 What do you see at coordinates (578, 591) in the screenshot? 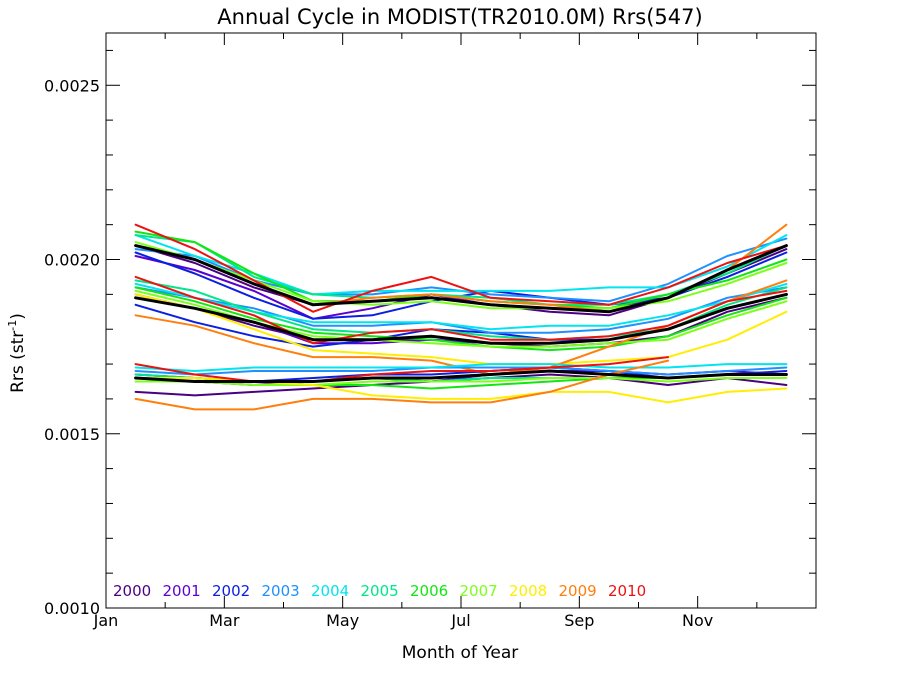
I see `legend-entry-2009: 2009` at bounding box center [578, 591].